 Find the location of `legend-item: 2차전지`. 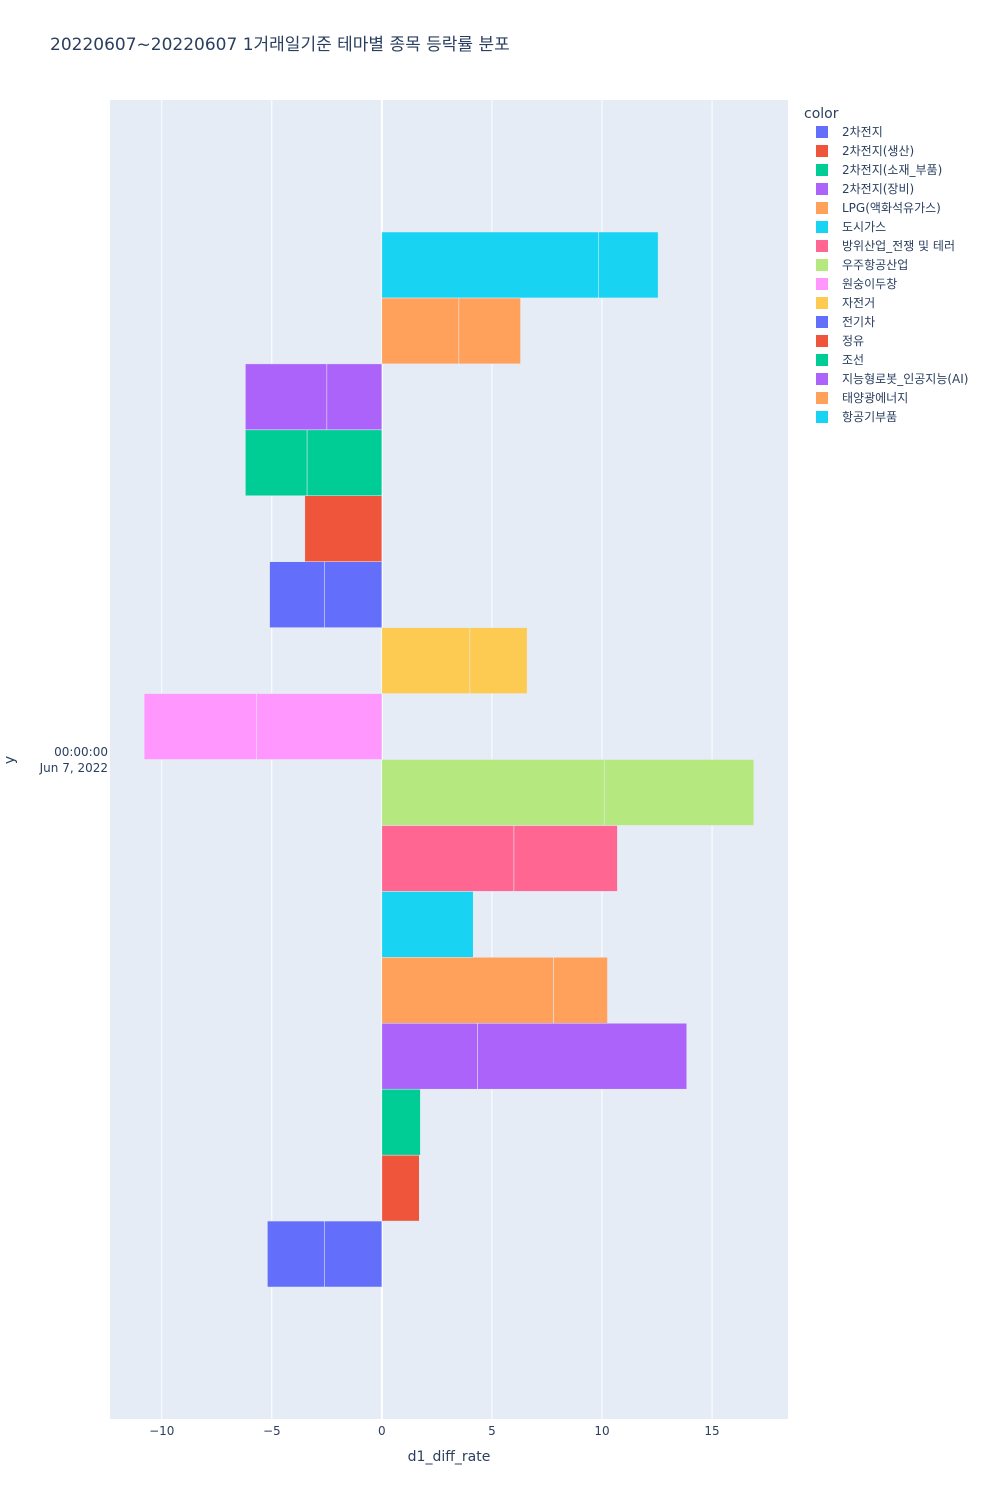

legend-item: 2차전지 is located at coordinates (849, 132).